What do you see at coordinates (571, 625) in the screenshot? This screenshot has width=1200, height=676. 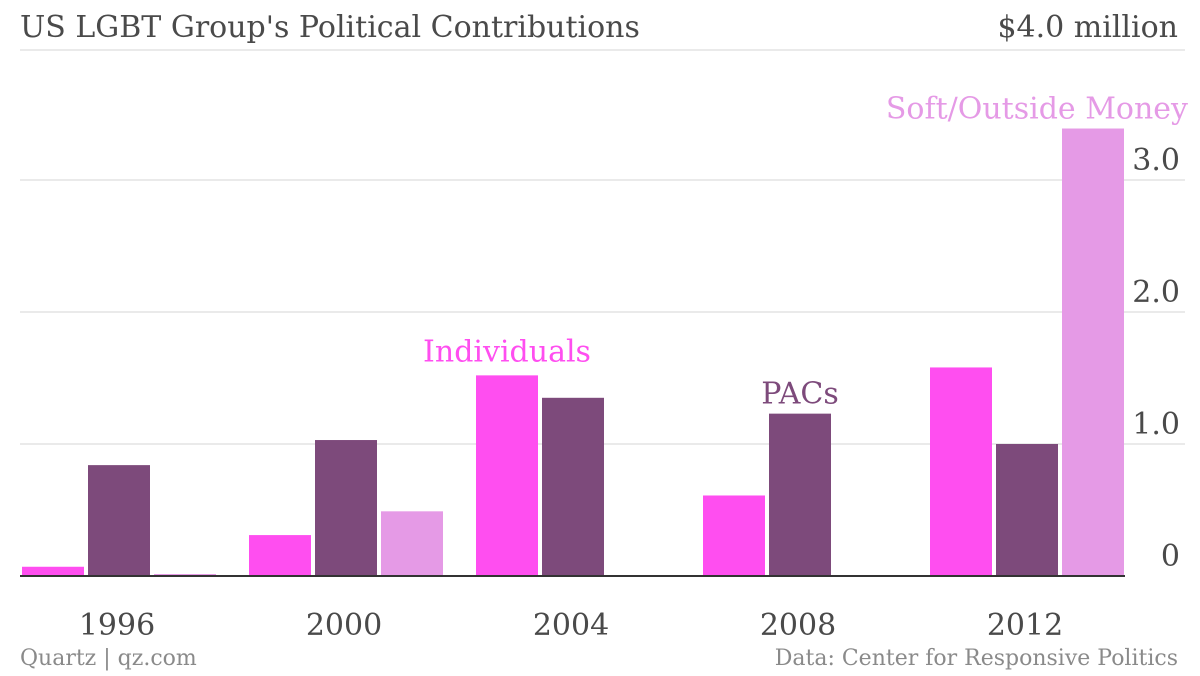 I see `x-tick-label: 2004` at bounding box center [571, 625].